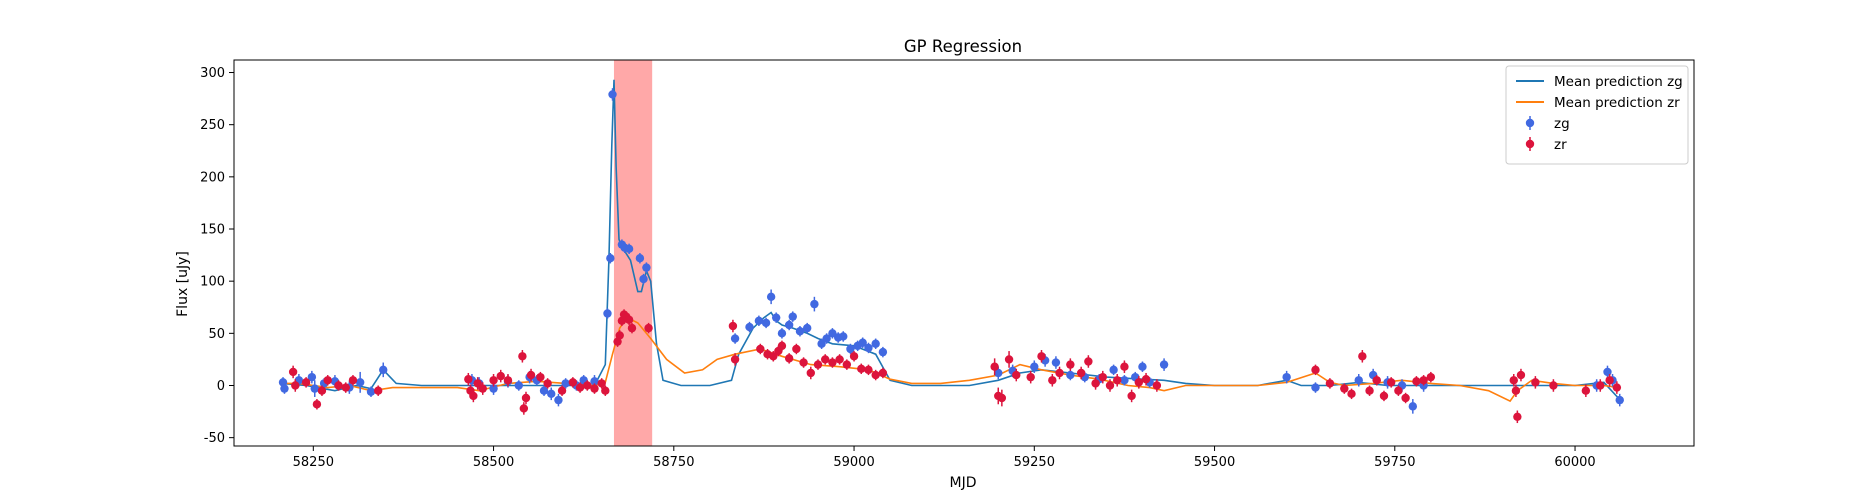  I want to click on legend-label: Mean prediction zg, so click(1618, 82).